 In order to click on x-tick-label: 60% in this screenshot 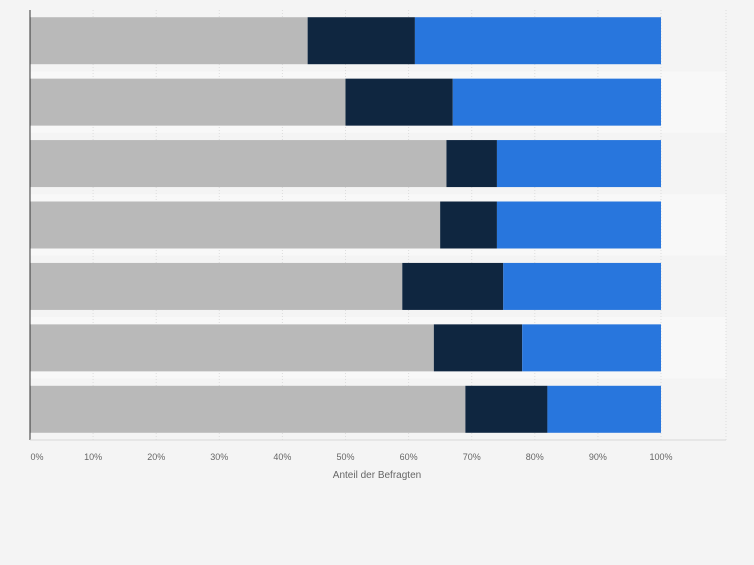, I will do `click(409, 457)`.